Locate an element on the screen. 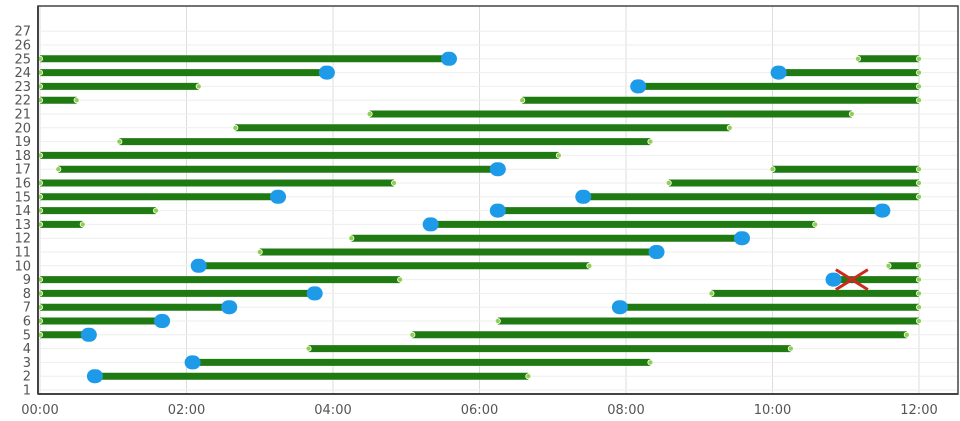 The width and height of the screenshot is (960, 421). x-tick-label: 12:00 is located at coordinates (918, 410).